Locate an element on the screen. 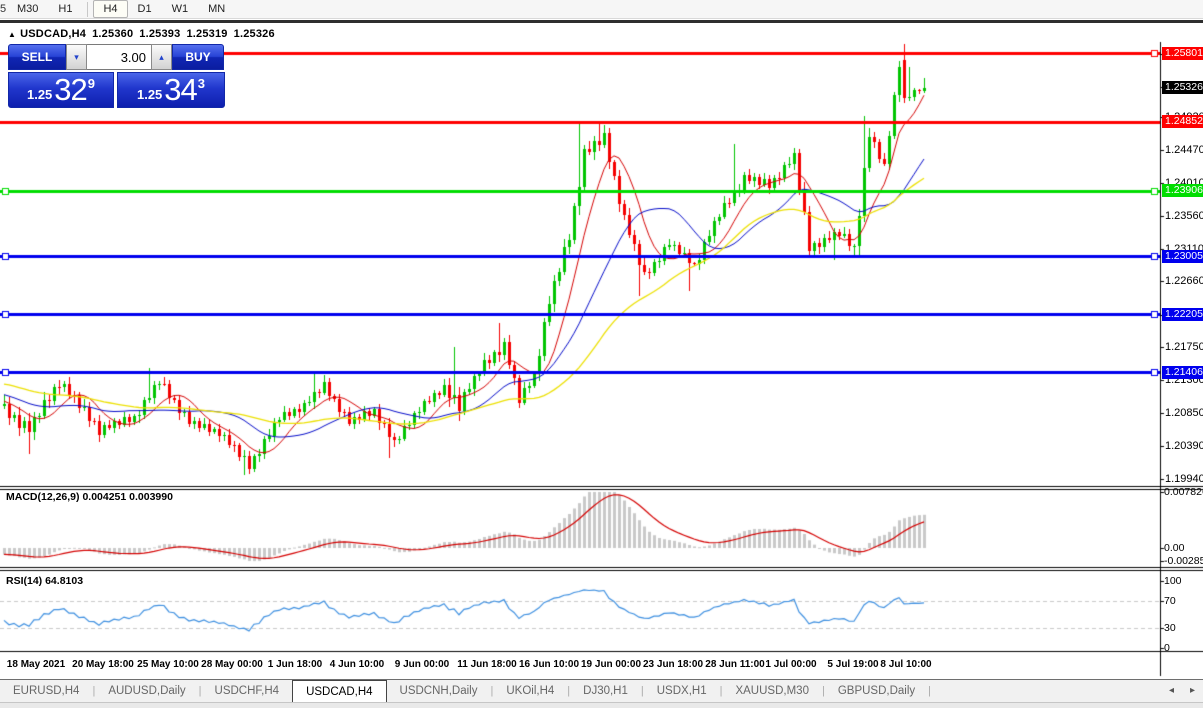 The height and width of the screenshot is (708, 1203). tabs-scroll-right-icon: ▸ is located at coordinates (1192, 690).